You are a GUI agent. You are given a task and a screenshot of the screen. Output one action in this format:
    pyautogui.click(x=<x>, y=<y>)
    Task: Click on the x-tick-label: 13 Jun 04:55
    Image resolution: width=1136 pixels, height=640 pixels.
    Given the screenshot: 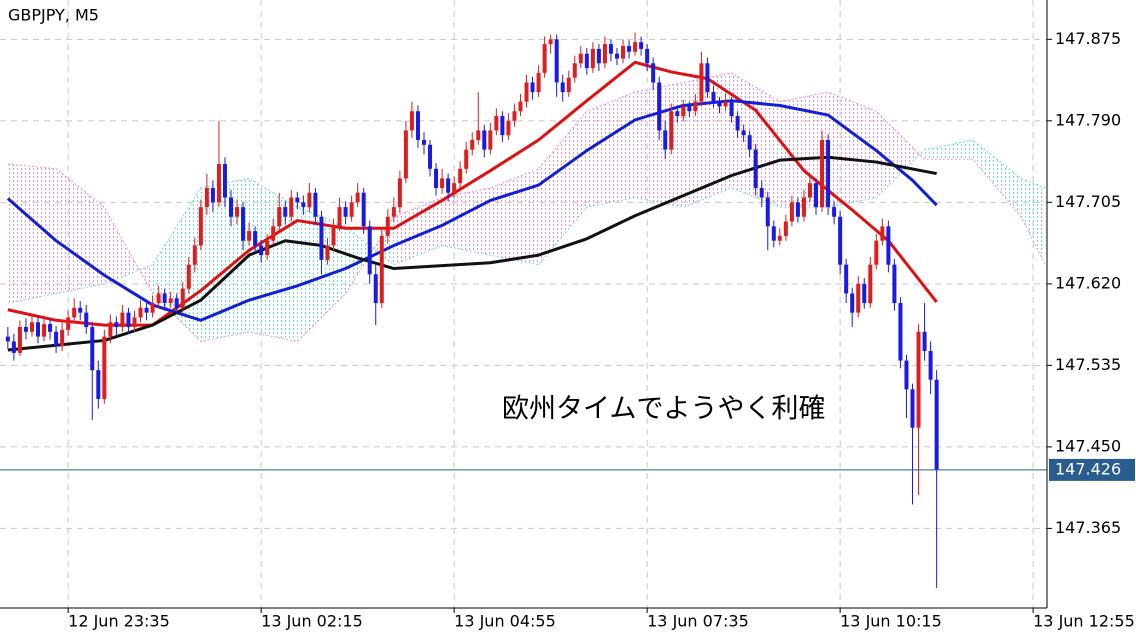 What is the action you would take?
    pyautogui.click(x=505, y=621)
    